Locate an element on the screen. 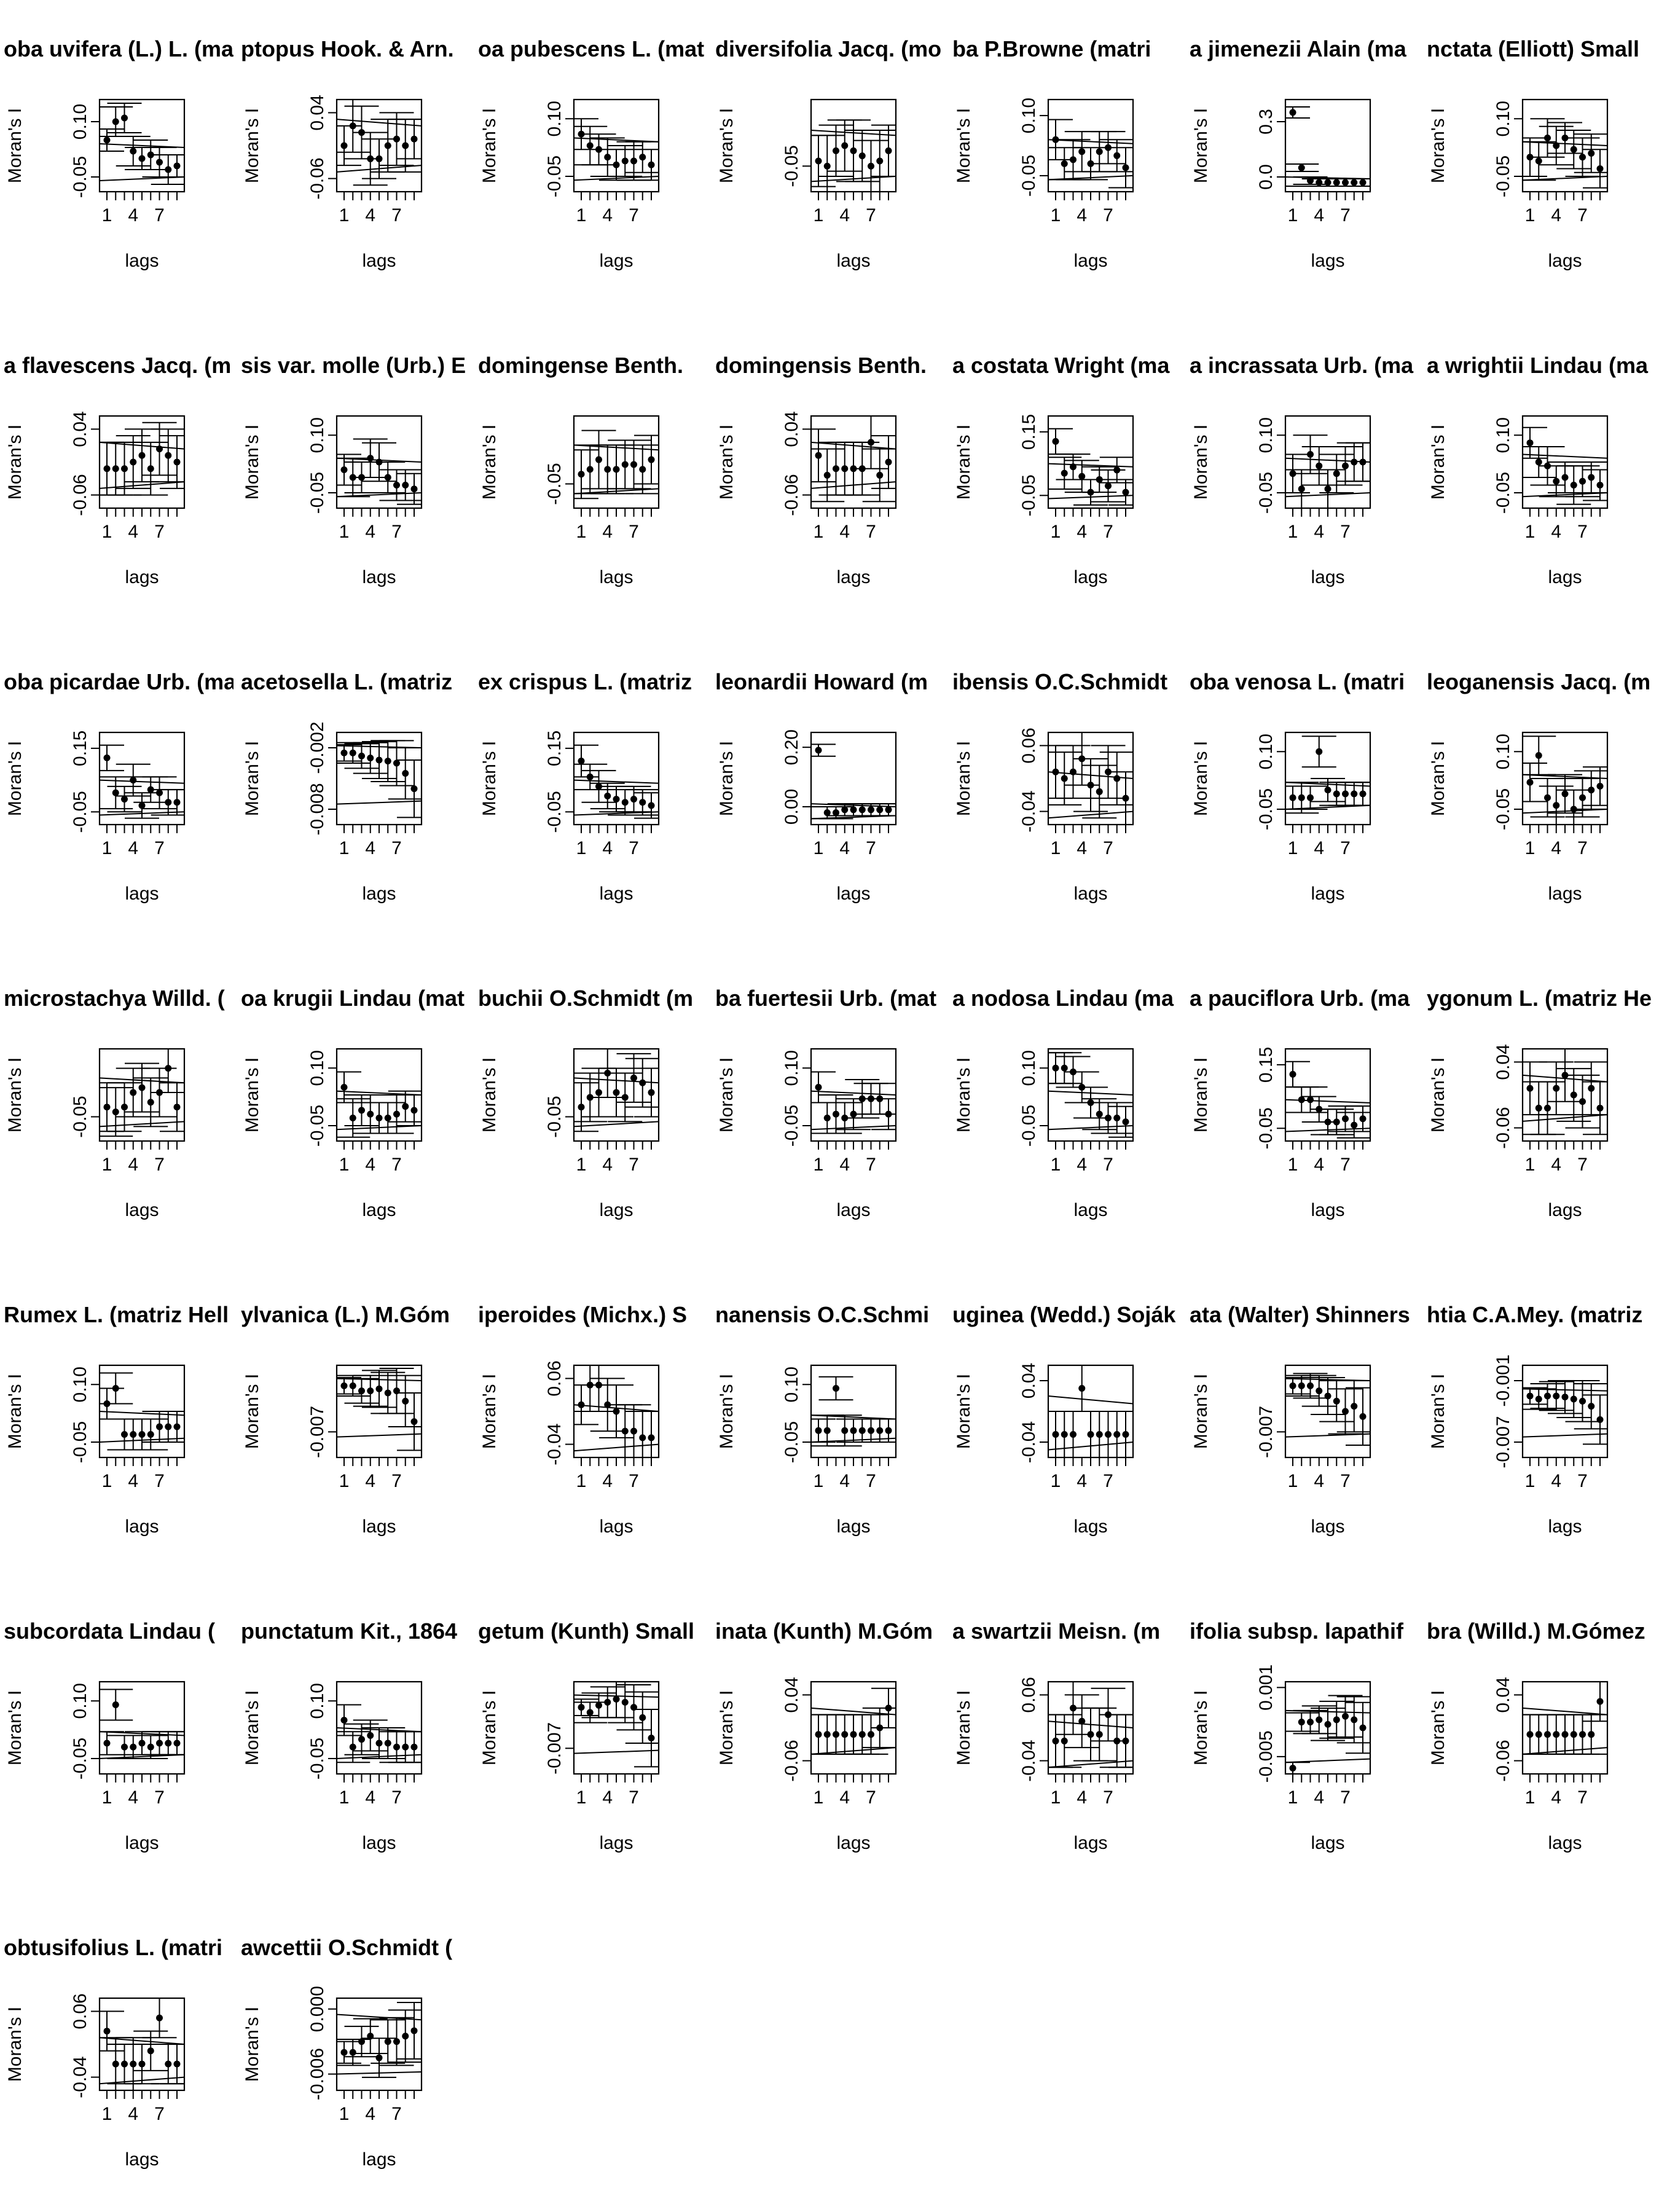  panel-title: subcordata Lindau ( is located at coordinates (109, 1631).